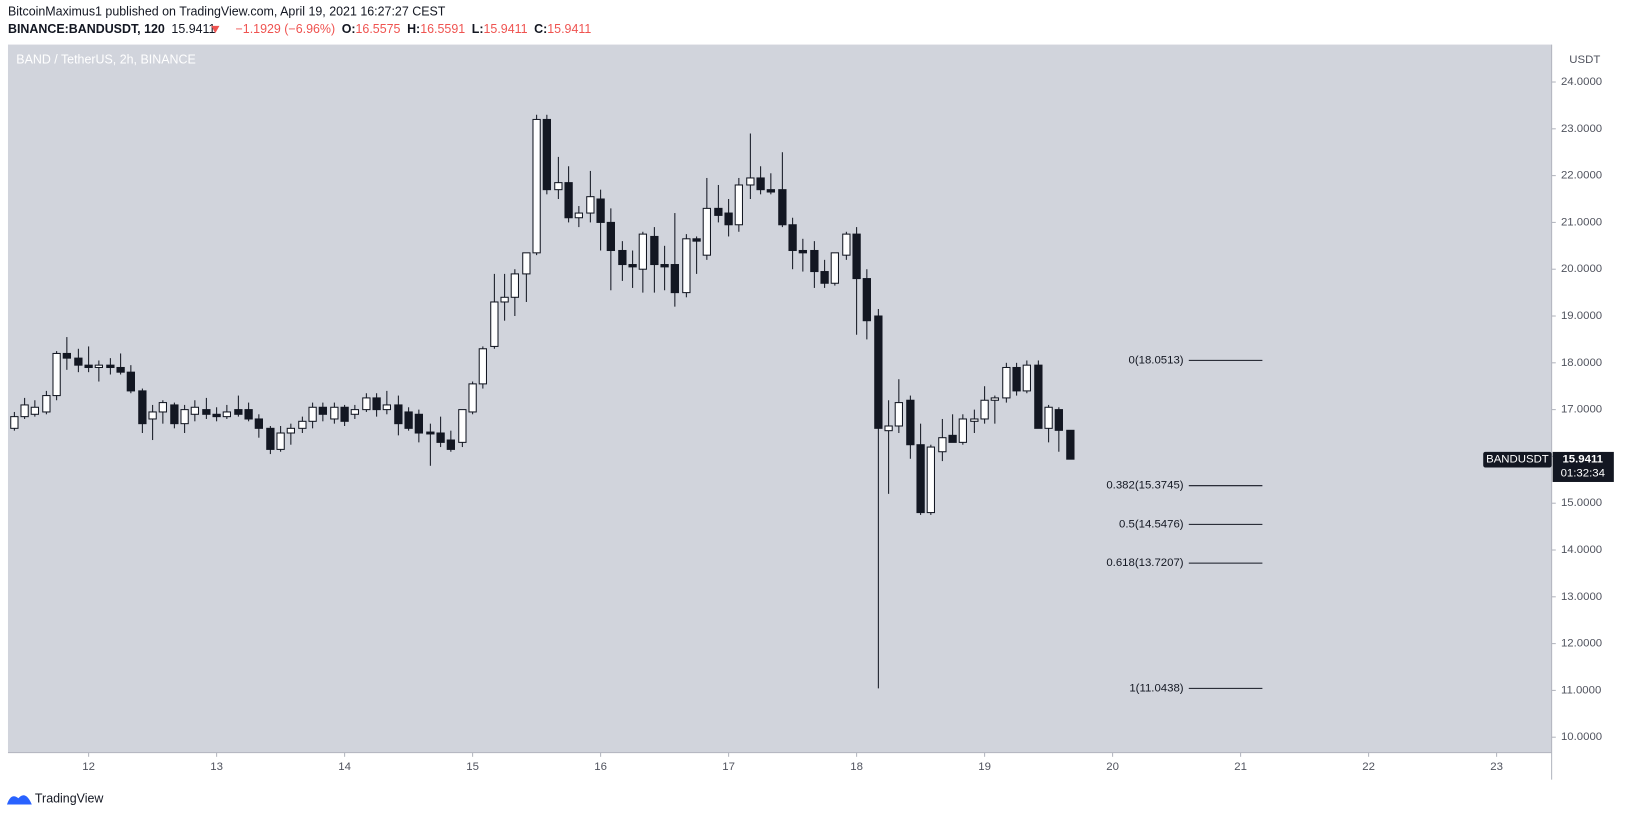 The image size is (1627, 819). What do you see at coordinates (88, 767) in the screenshot?
I see `x-tick-label: 12` at bounding box center [88, 767].